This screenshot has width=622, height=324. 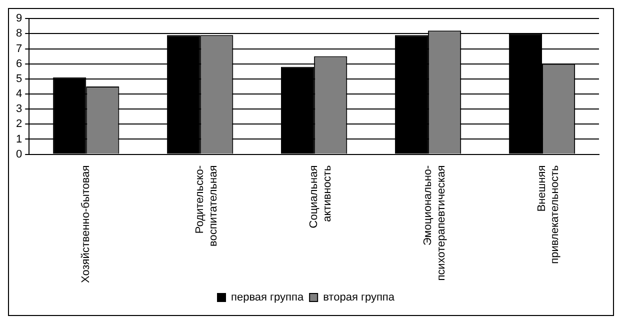 What do you see at coordinates (19, 109) in the screenshot?
I see `y-tick-label: 3` at bounding box center [19, 109].